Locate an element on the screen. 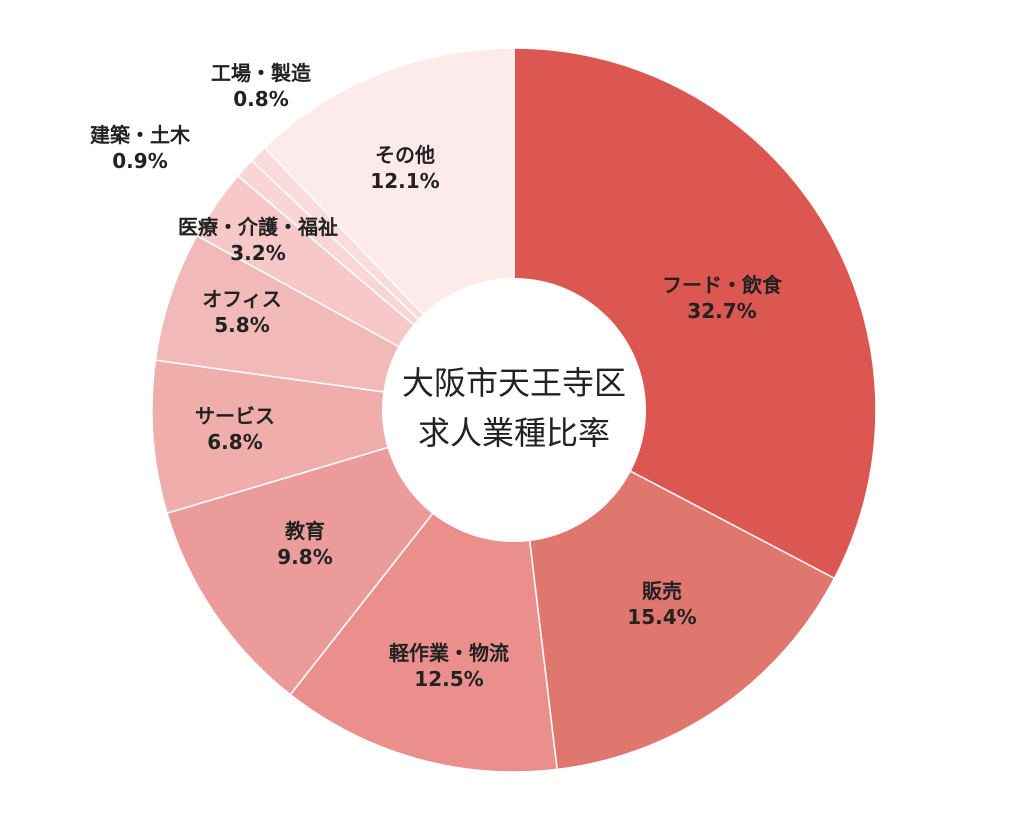 The height and width of the screenshot is (840, 1024). slice-category-label: フード・飲食 is located at coordinates (722, 285).